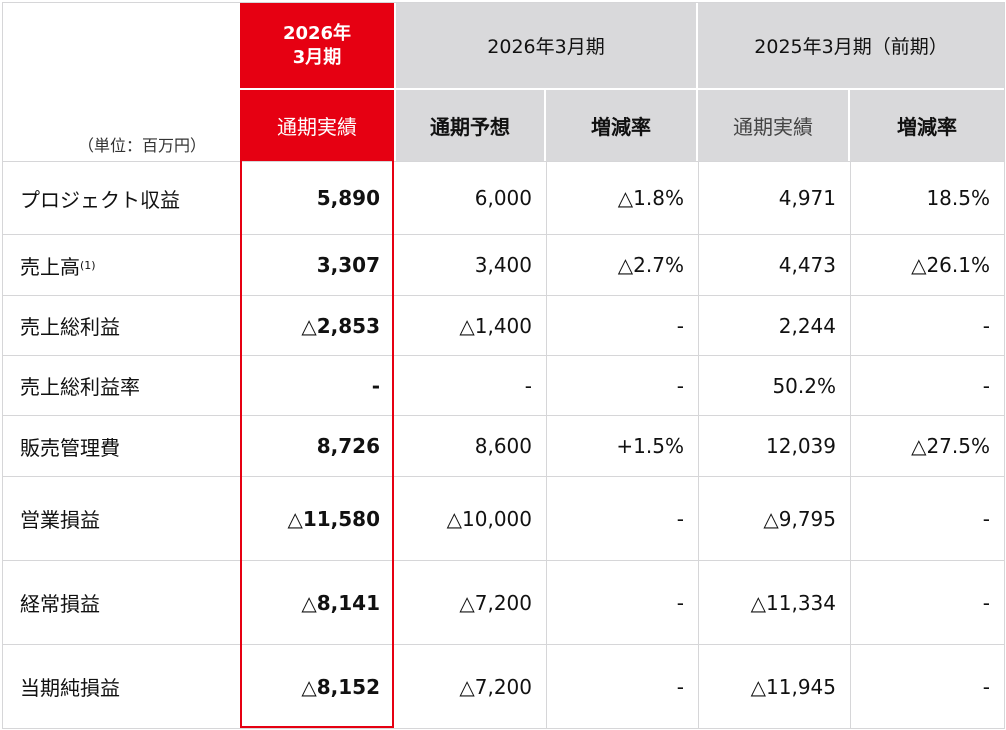  I want to click on header-corner-cell, so click(121, 82).